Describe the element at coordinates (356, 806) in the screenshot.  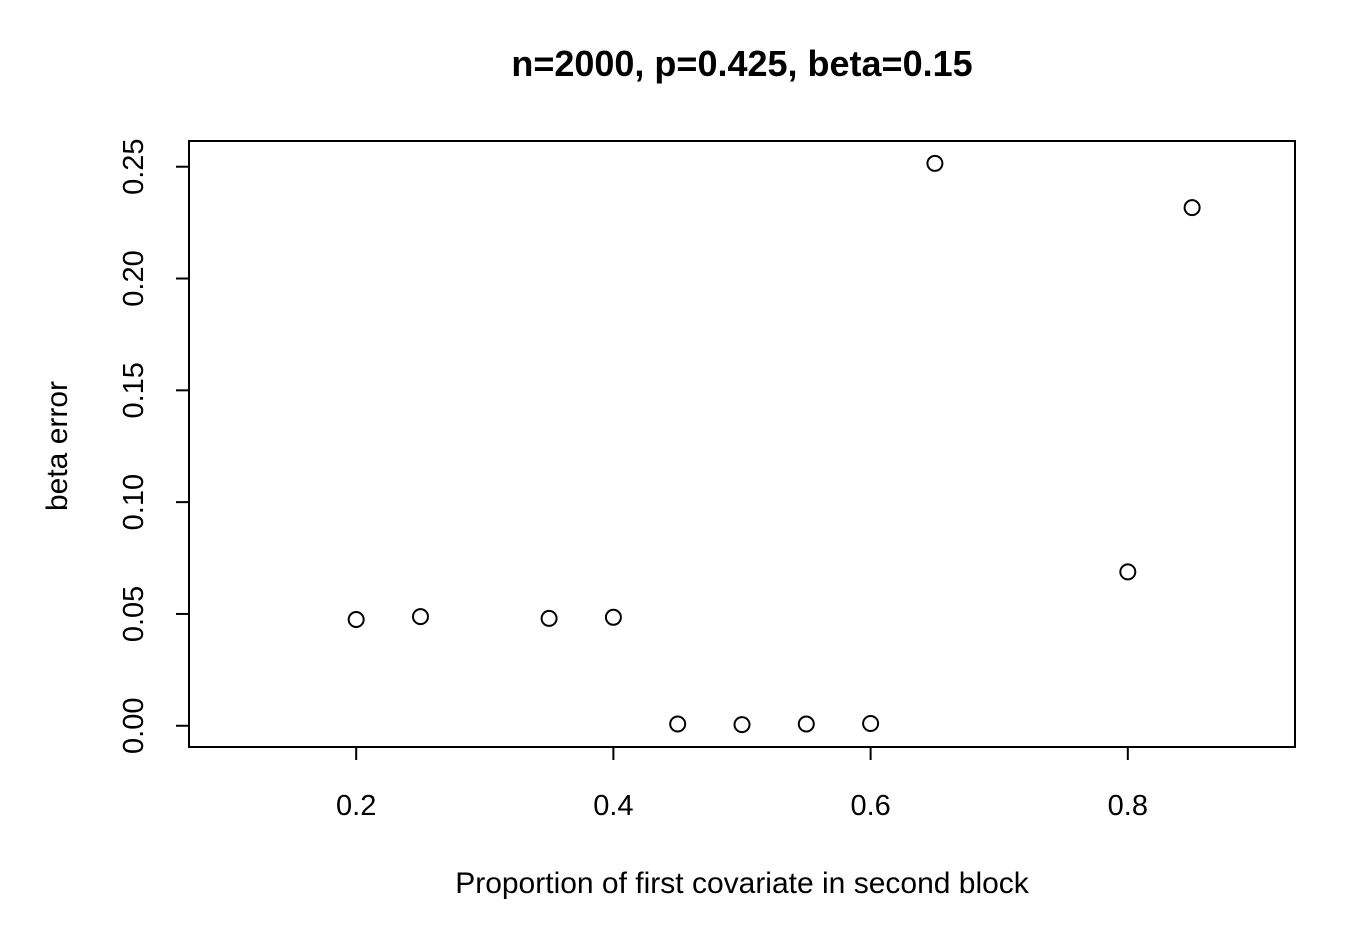
I see `x-tick-label: 0.2` at that location.